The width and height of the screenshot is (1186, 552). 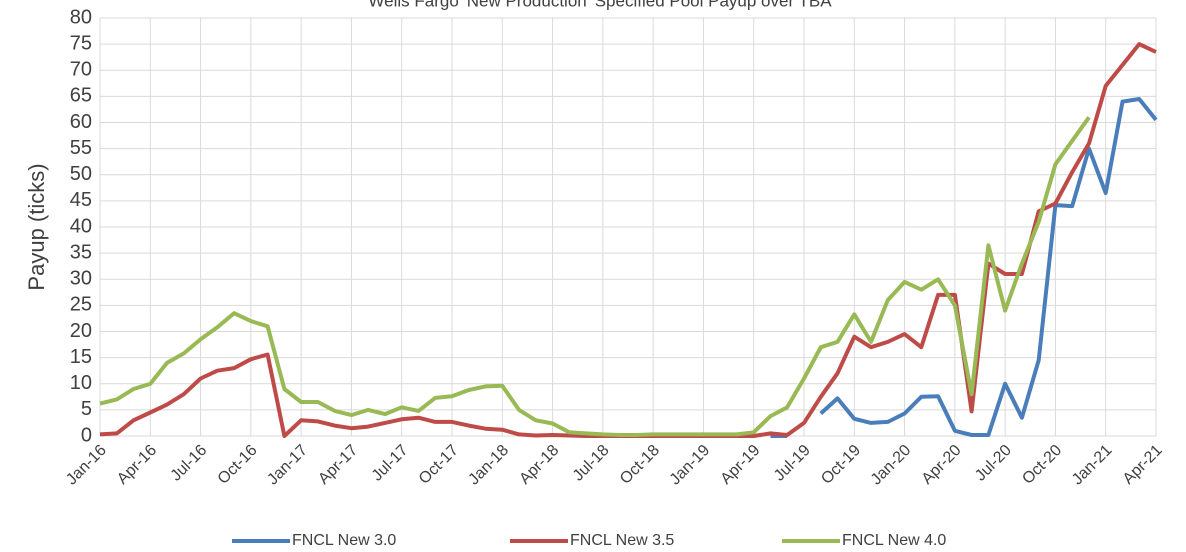 What do you see at coordinates (841, 465) in the screenshot?
I see `x-tick-label: Oct-19` at bounding box center [841, 465].